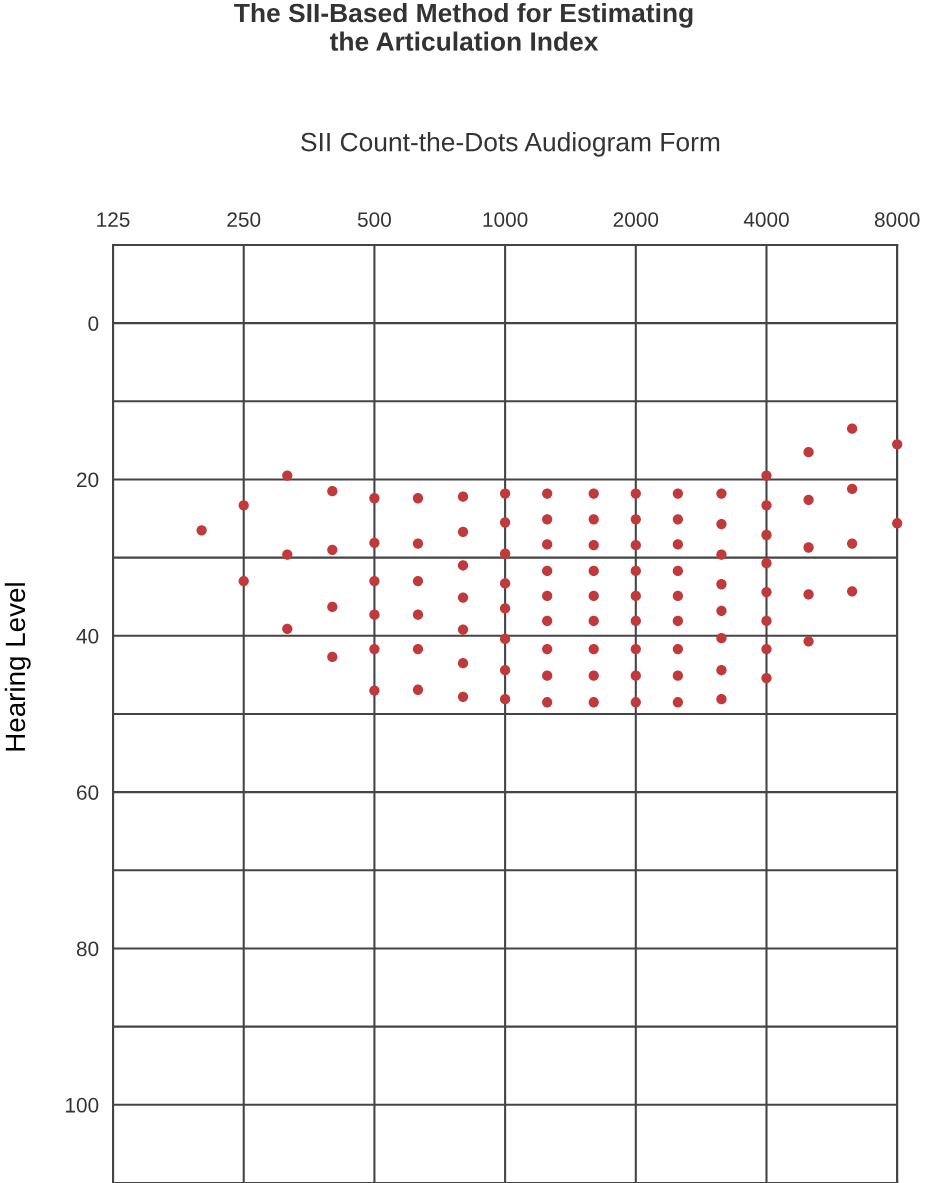 This screenshot has width=928, height=1183. Describe the element at coordinates (244, 219) in the screenshot. I see `x-tick-label: 250` at that location.